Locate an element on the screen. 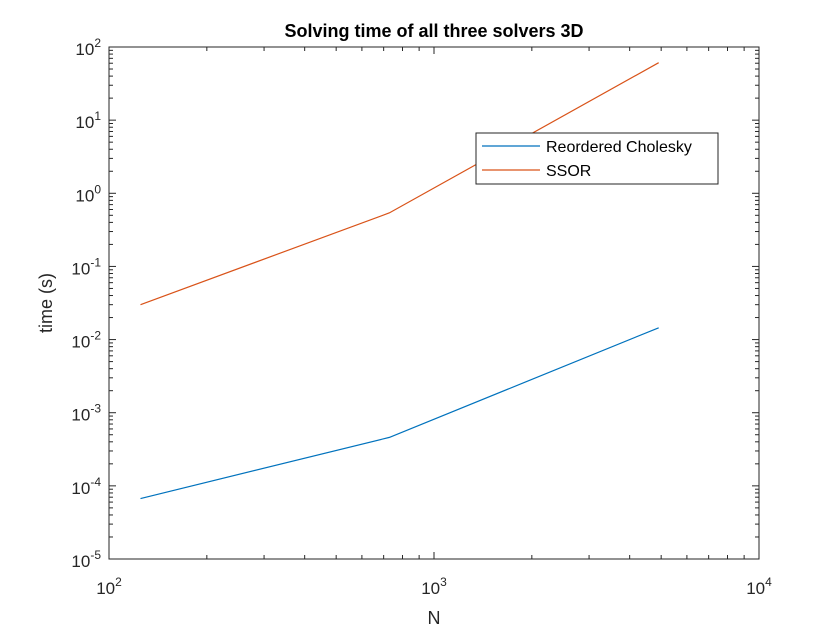 This screenshot has height=630, width=840. x-tick-label: 10³ is located at coordinates (434, 586).